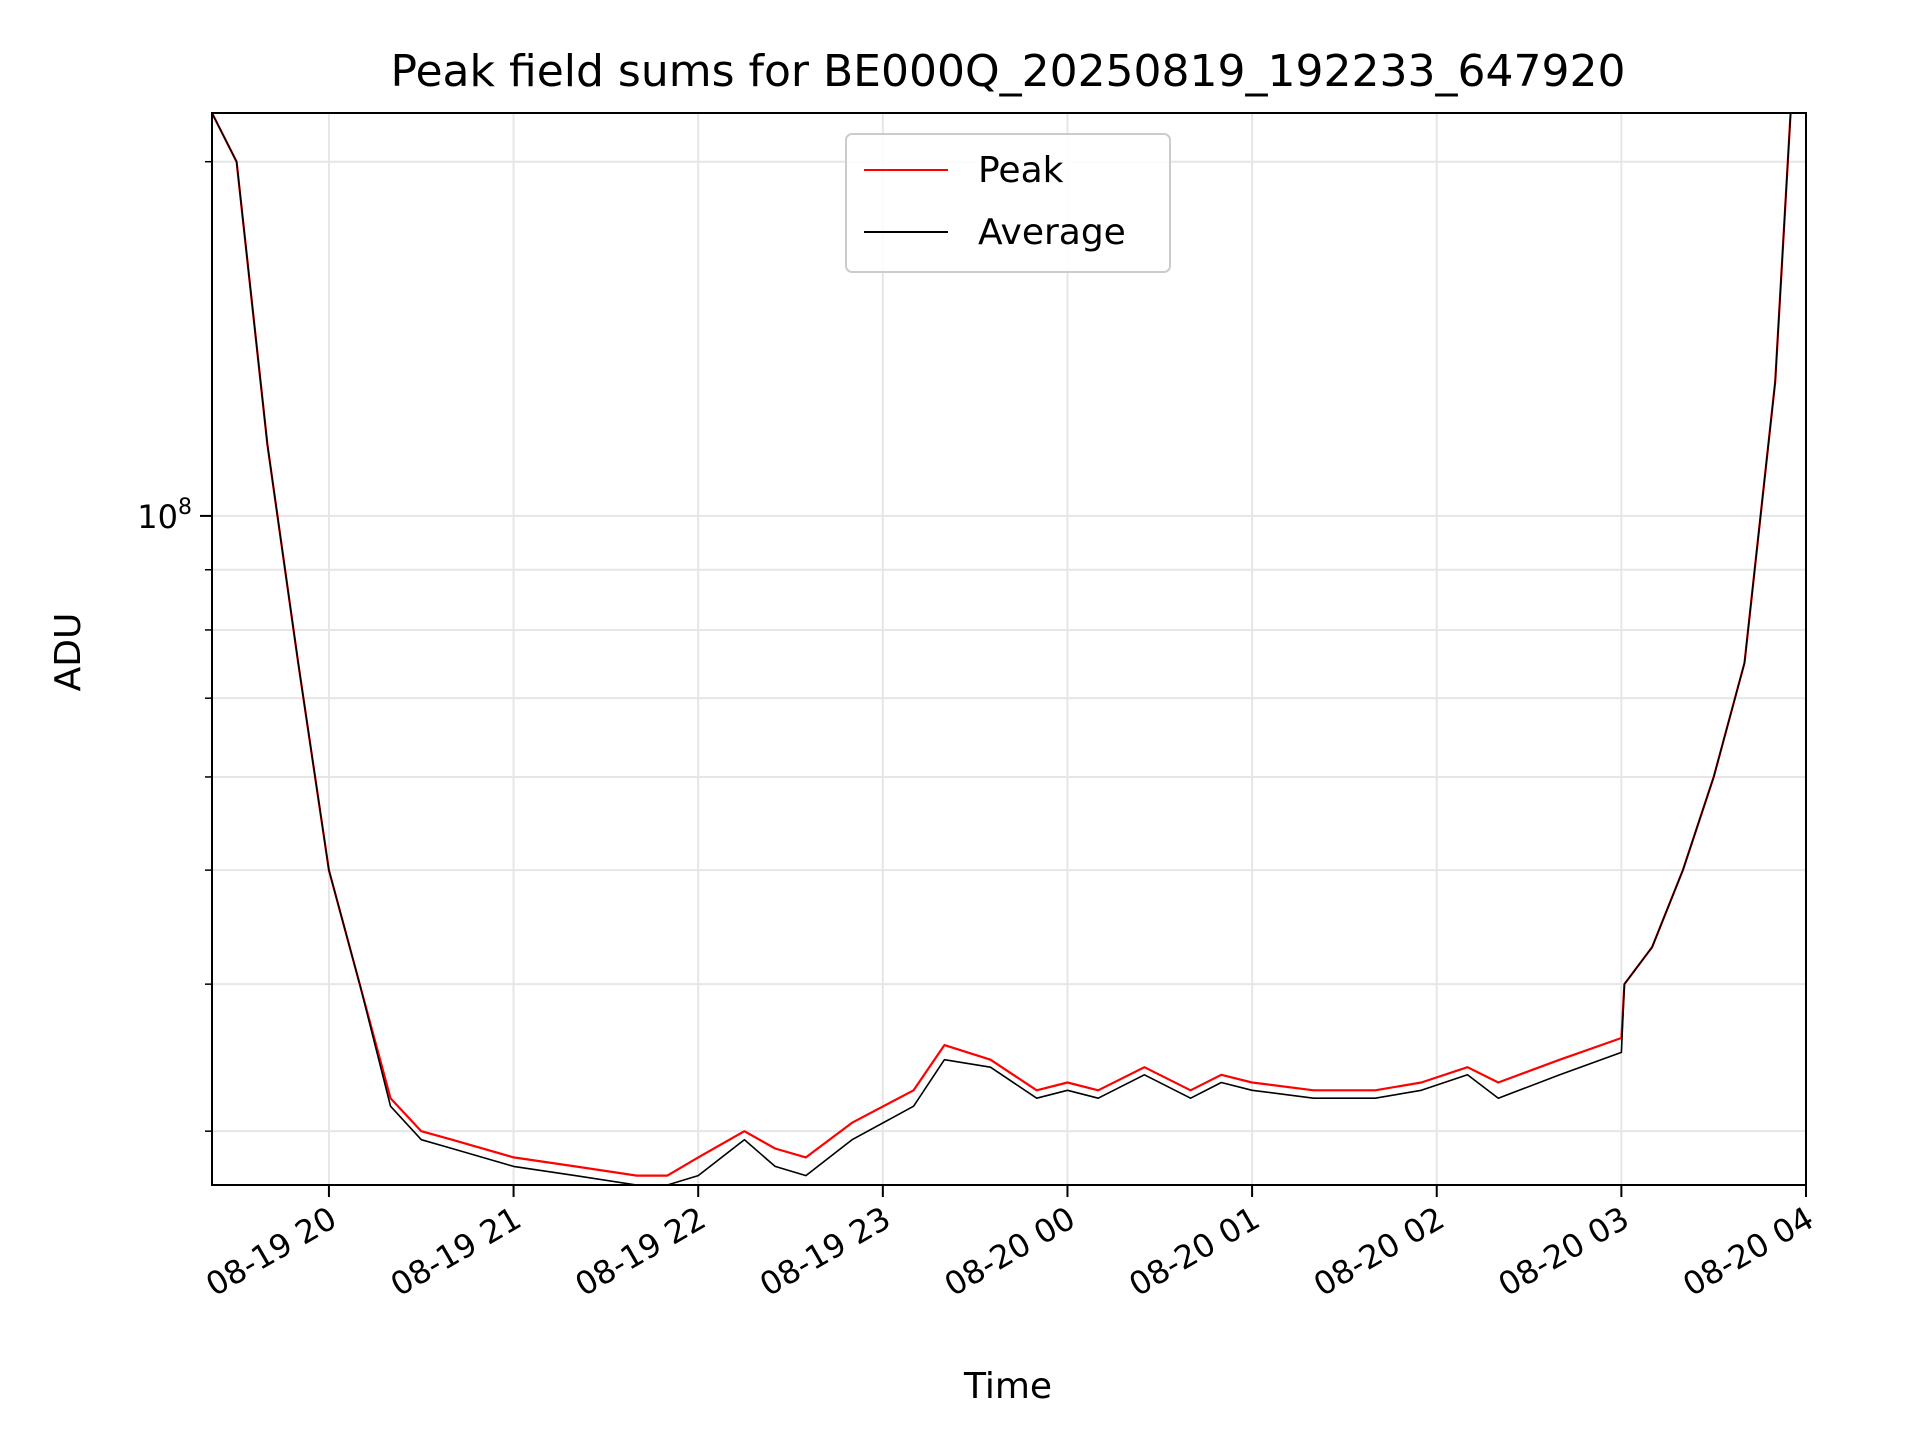 The width and height of the screenshot is (1920, 1440). What do you see at coordinates (1007, 1386) in the screenshot?
I see `x-axis-label: Time` at bounding box center [1007, 1386].